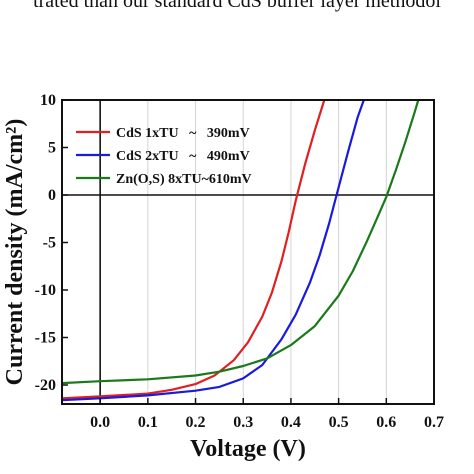 The image size is (474, 474). Describe the element at coordinates (183, 133) in the screenshot. I see `legend-label-0: CdS 1xTU ~ 390mV` at that location.